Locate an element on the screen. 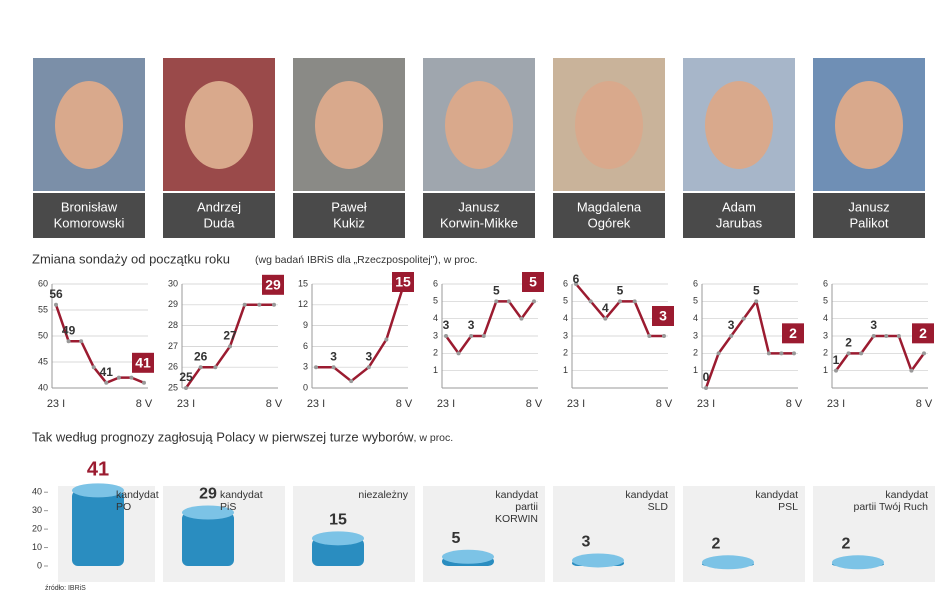 This screenshot has height=593, width=948. party-label: partii Twój Ruch is located at coordinates (890, 507).